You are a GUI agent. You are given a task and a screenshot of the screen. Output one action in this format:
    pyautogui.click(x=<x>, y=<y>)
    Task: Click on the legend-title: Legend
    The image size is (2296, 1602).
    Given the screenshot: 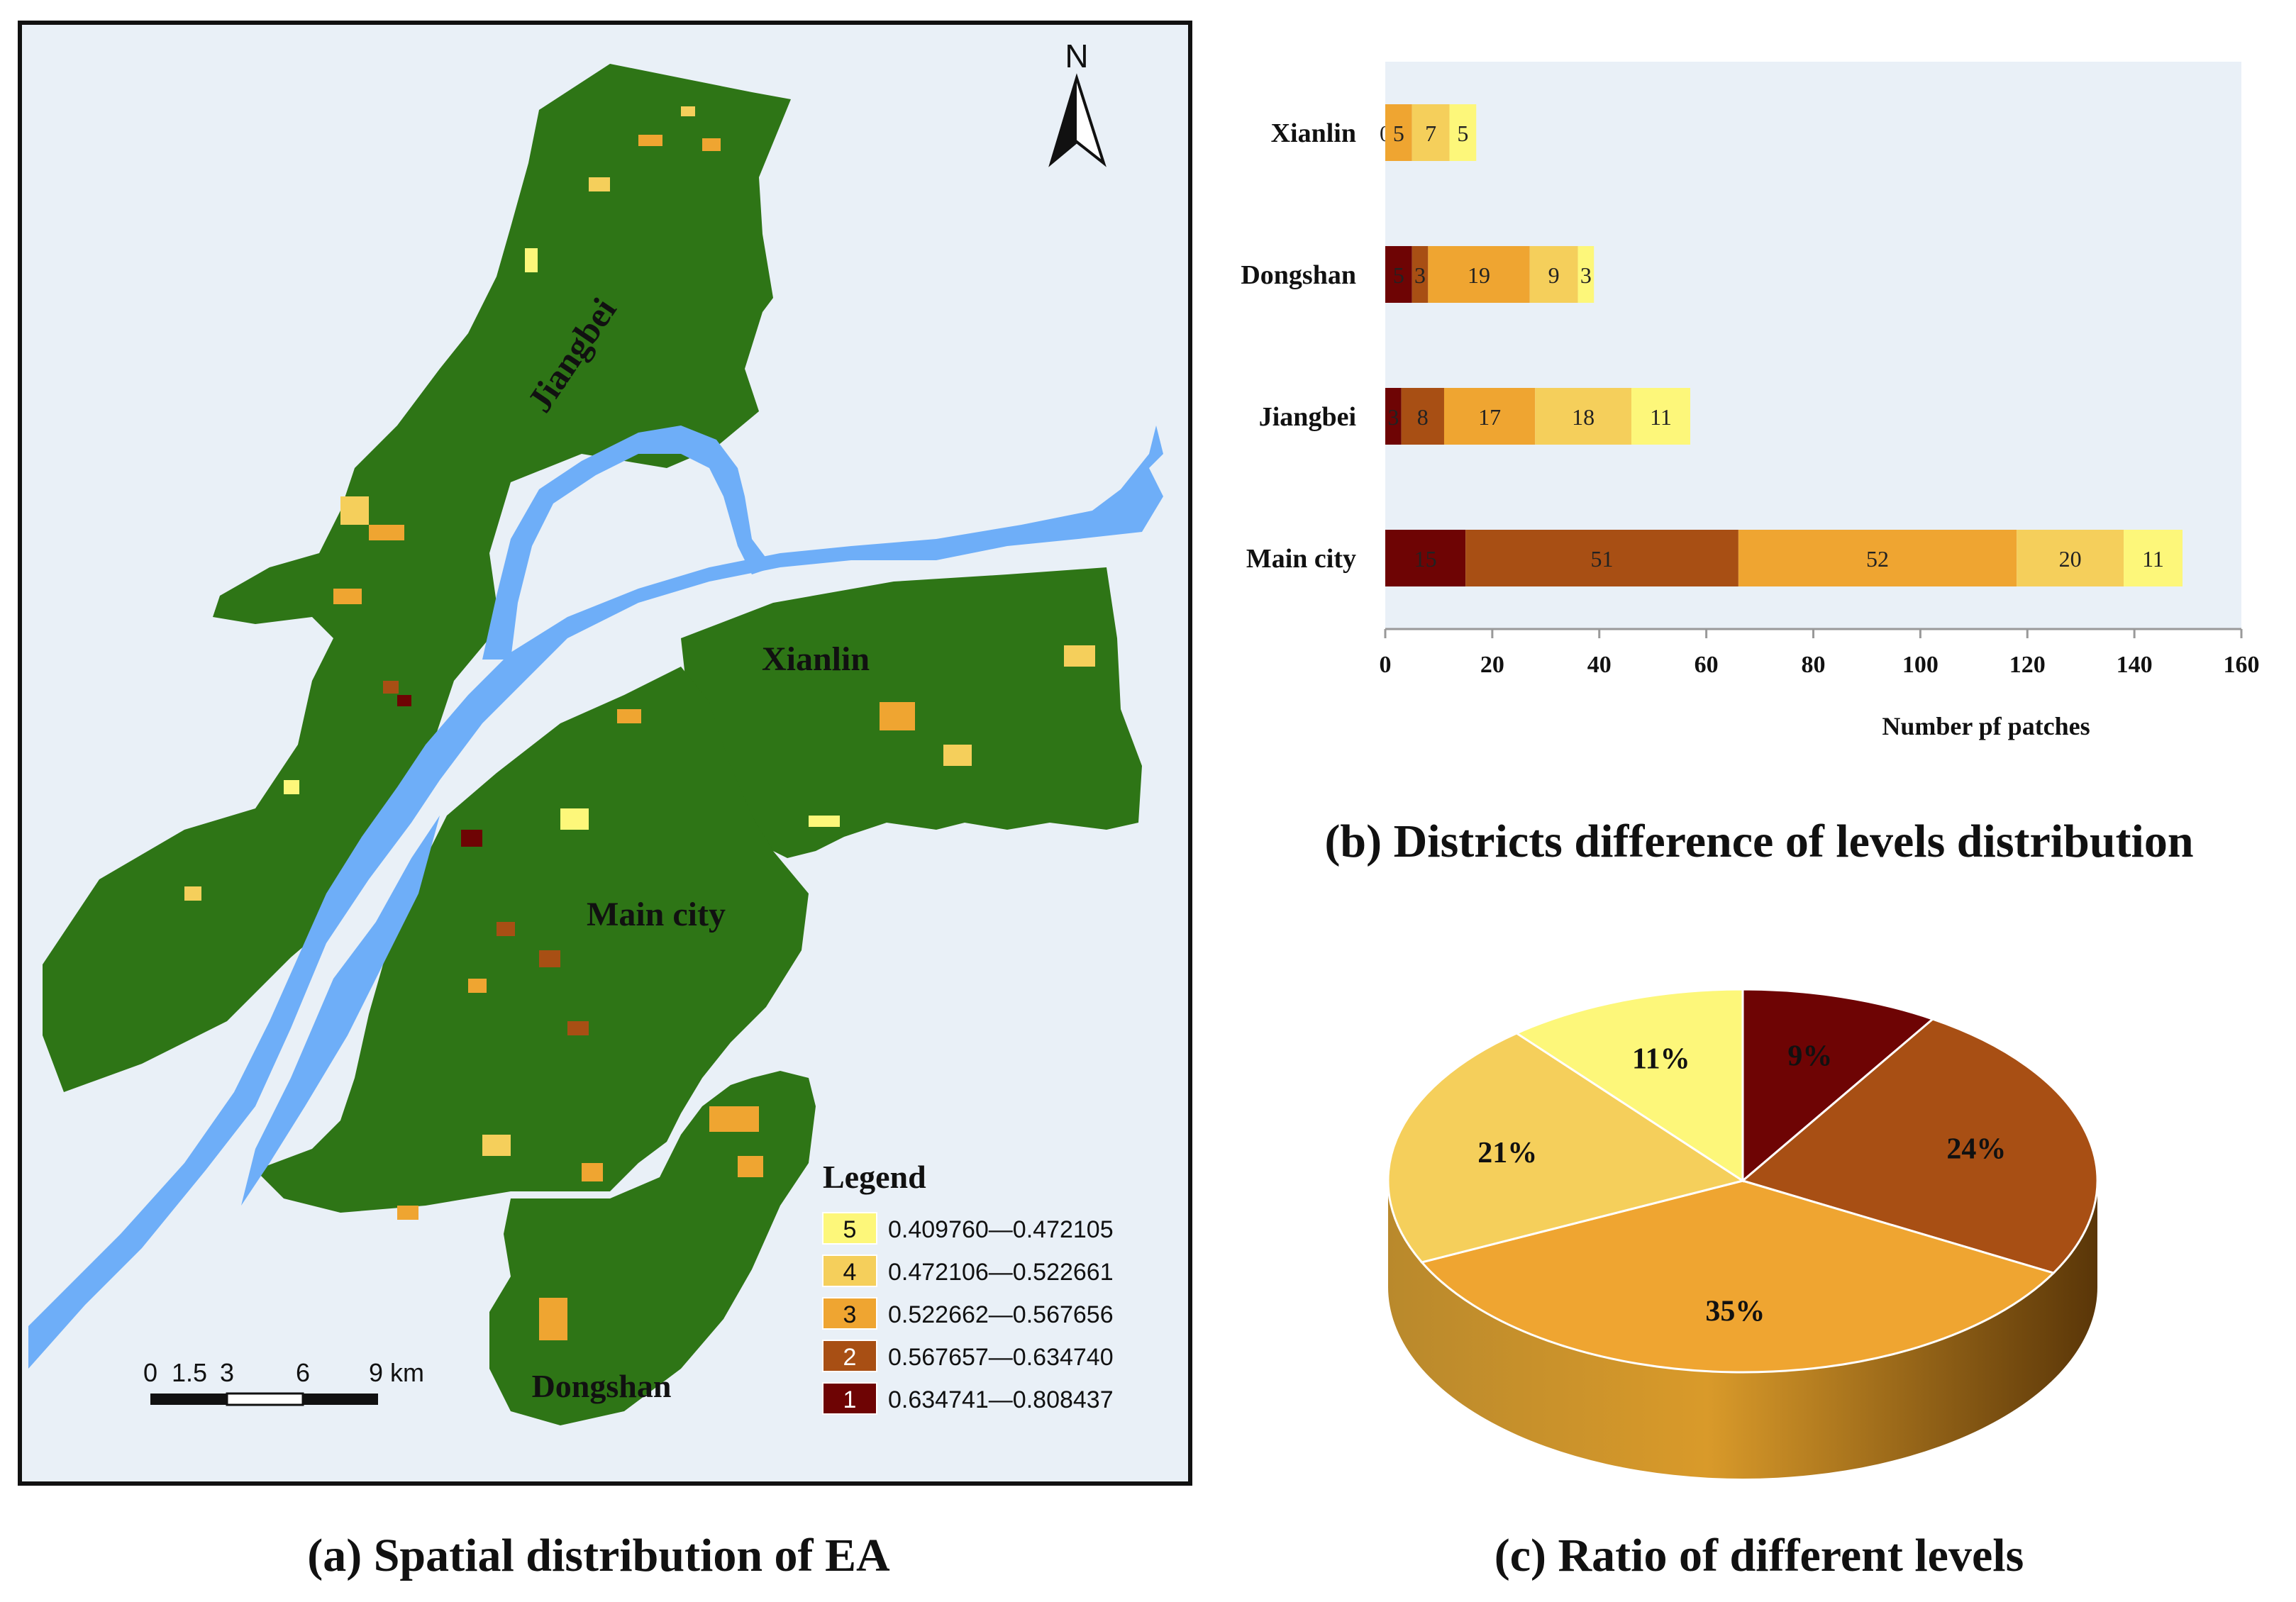 What is the action you would take?
    pyautogui.click(x=874, y=1177)
    